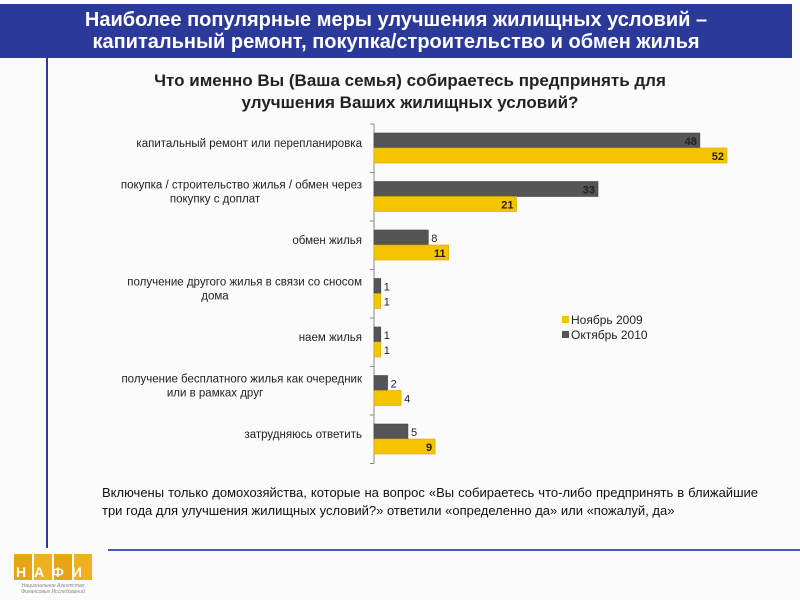 The image size is (800, 600). What do you see at coordinates (327, 241) in the screenshot?
I see `category-label: обмен жилья` at bounding box center [327, 241].